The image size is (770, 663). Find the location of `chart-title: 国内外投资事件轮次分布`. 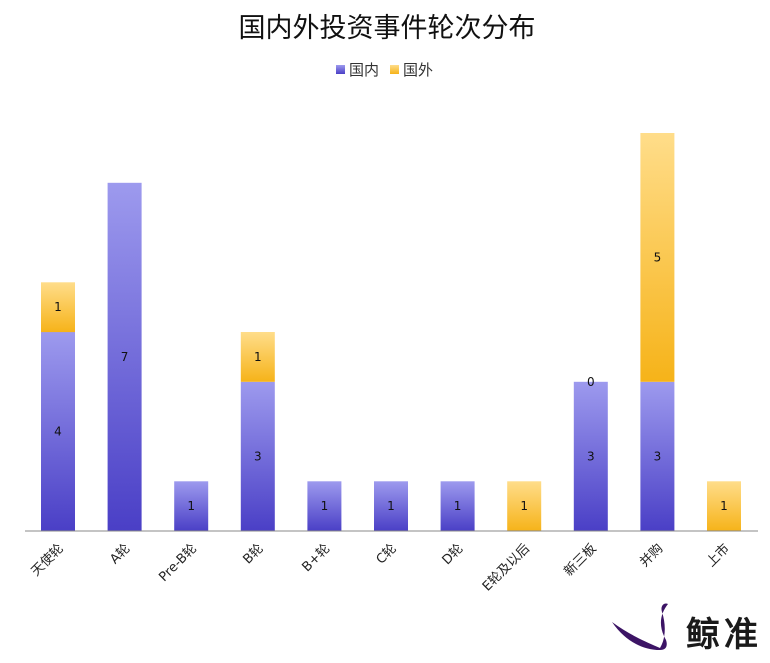

chart-title: 国内外投资事件轮次分布 is located at coordinates (387, 28).